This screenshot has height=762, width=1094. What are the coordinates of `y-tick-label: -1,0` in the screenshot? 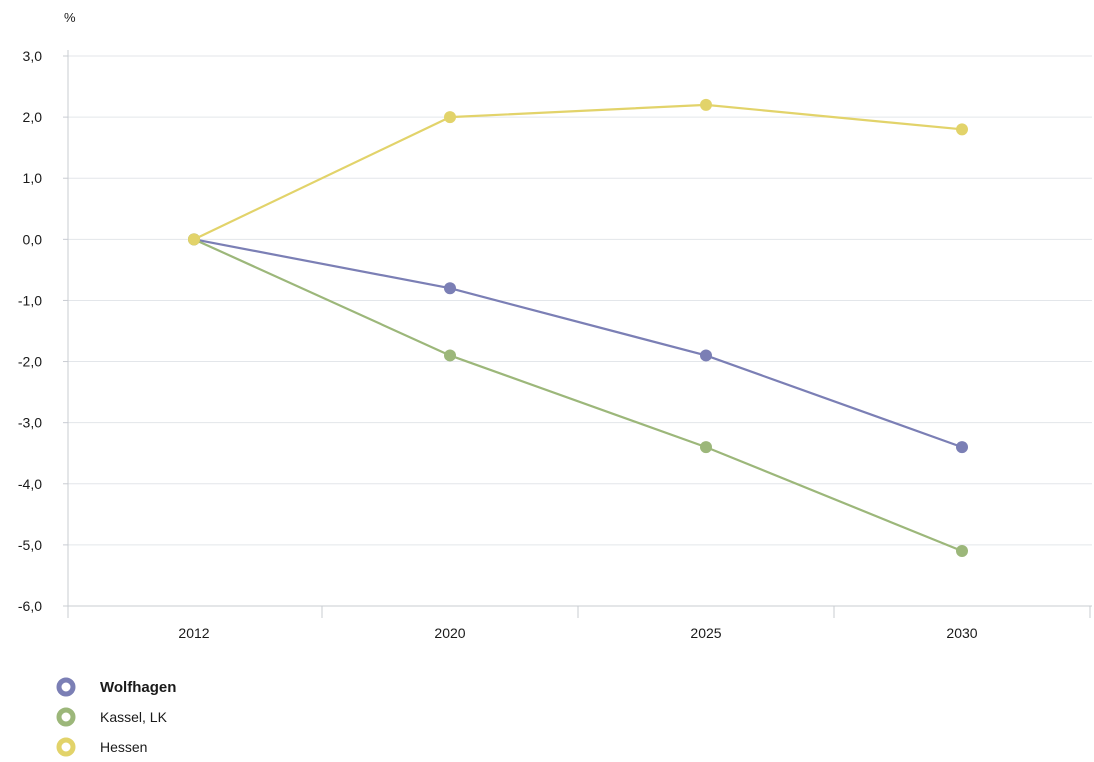 It's located at (30, 300).